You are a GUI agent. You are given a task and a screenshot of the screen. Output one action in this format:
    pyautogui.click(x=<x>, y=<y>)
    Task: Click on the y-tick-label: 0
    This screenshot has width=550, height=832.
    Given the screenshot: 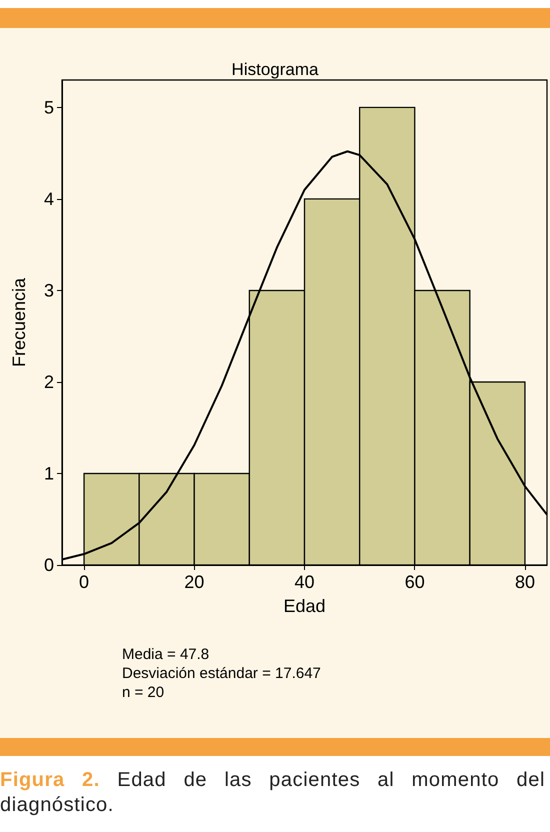 What is the action you would take?
    pyautogui.click(x=49, y=565)
    